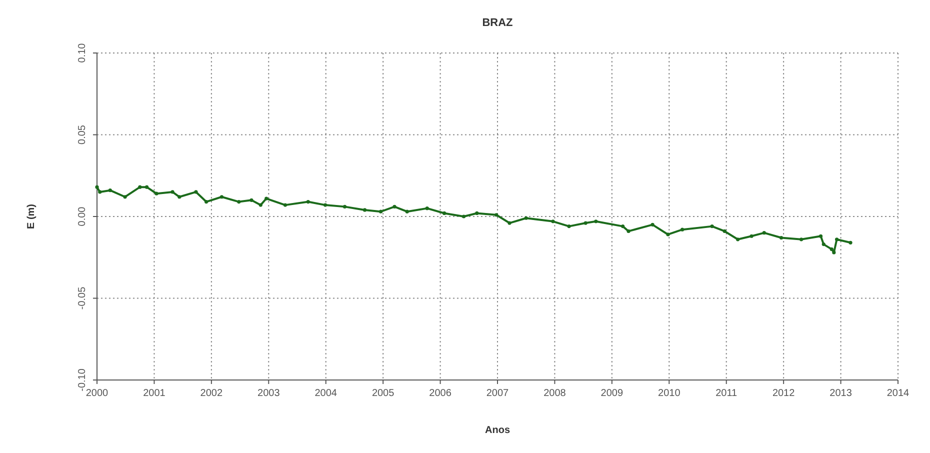 This screenshot has width=930, height=453. Describe the element at coordinates (269, 393) in the screenshot. I see `x-tick-label: 2003` at that location.